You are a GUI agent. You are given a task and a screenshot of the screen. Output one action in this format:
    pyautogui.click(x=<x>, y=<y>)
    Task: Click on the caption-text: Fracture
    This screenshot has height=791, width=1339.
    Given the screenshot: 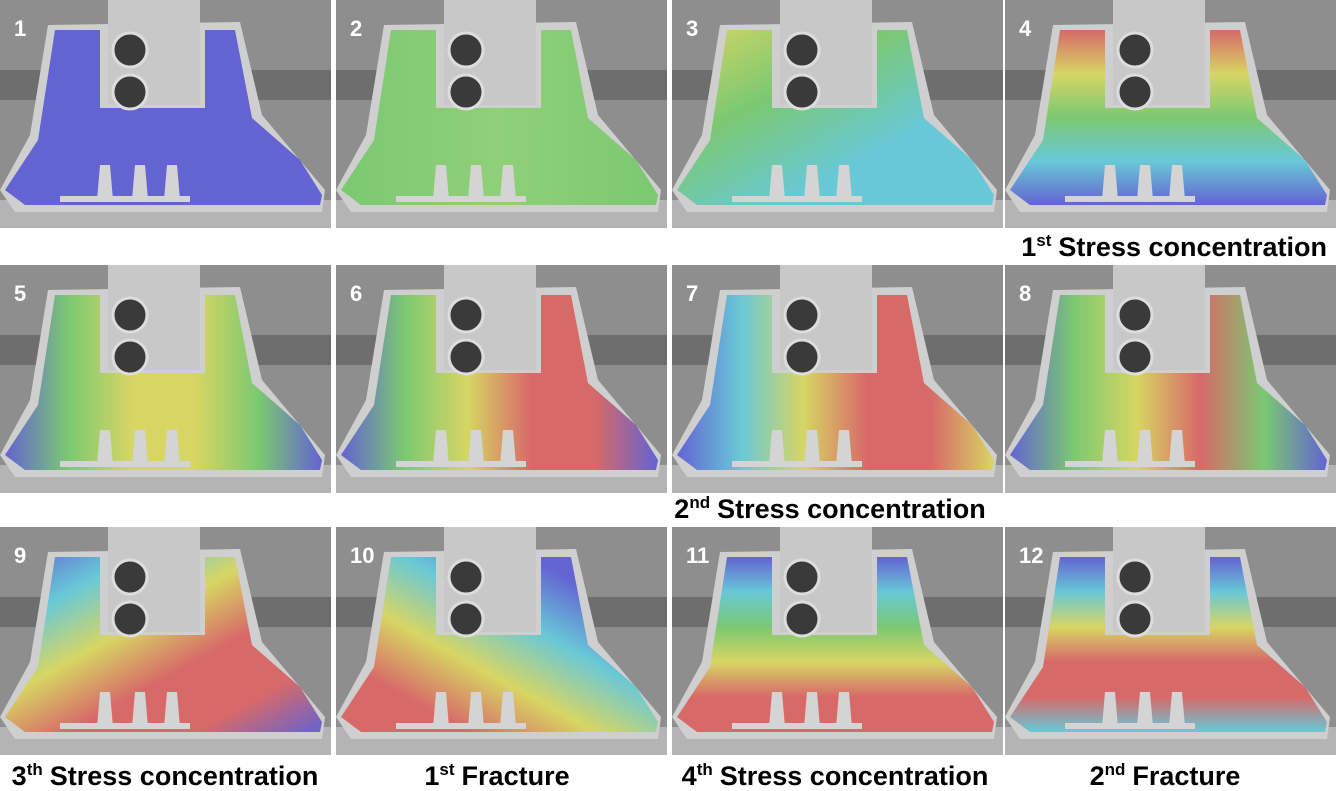 What is the action you would take?
    pyautogui.click(x=516, y=776)
    